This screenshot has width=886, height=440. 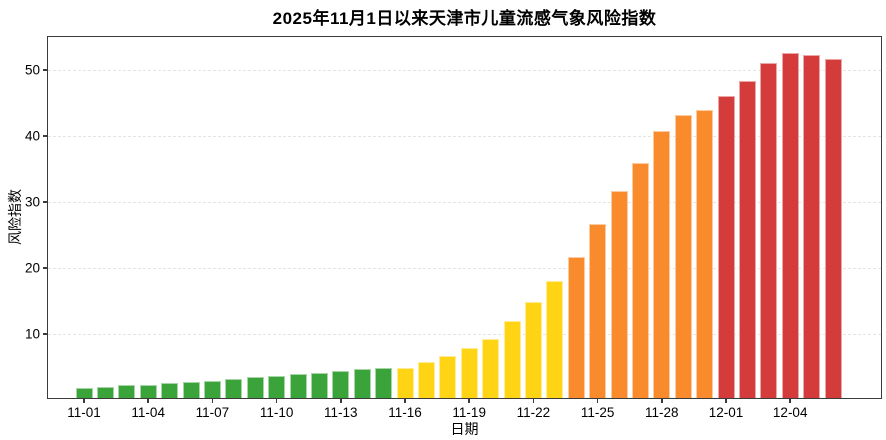 I want to click on x-tick-label-12-01: 12-01, so click(x=726, y=412).